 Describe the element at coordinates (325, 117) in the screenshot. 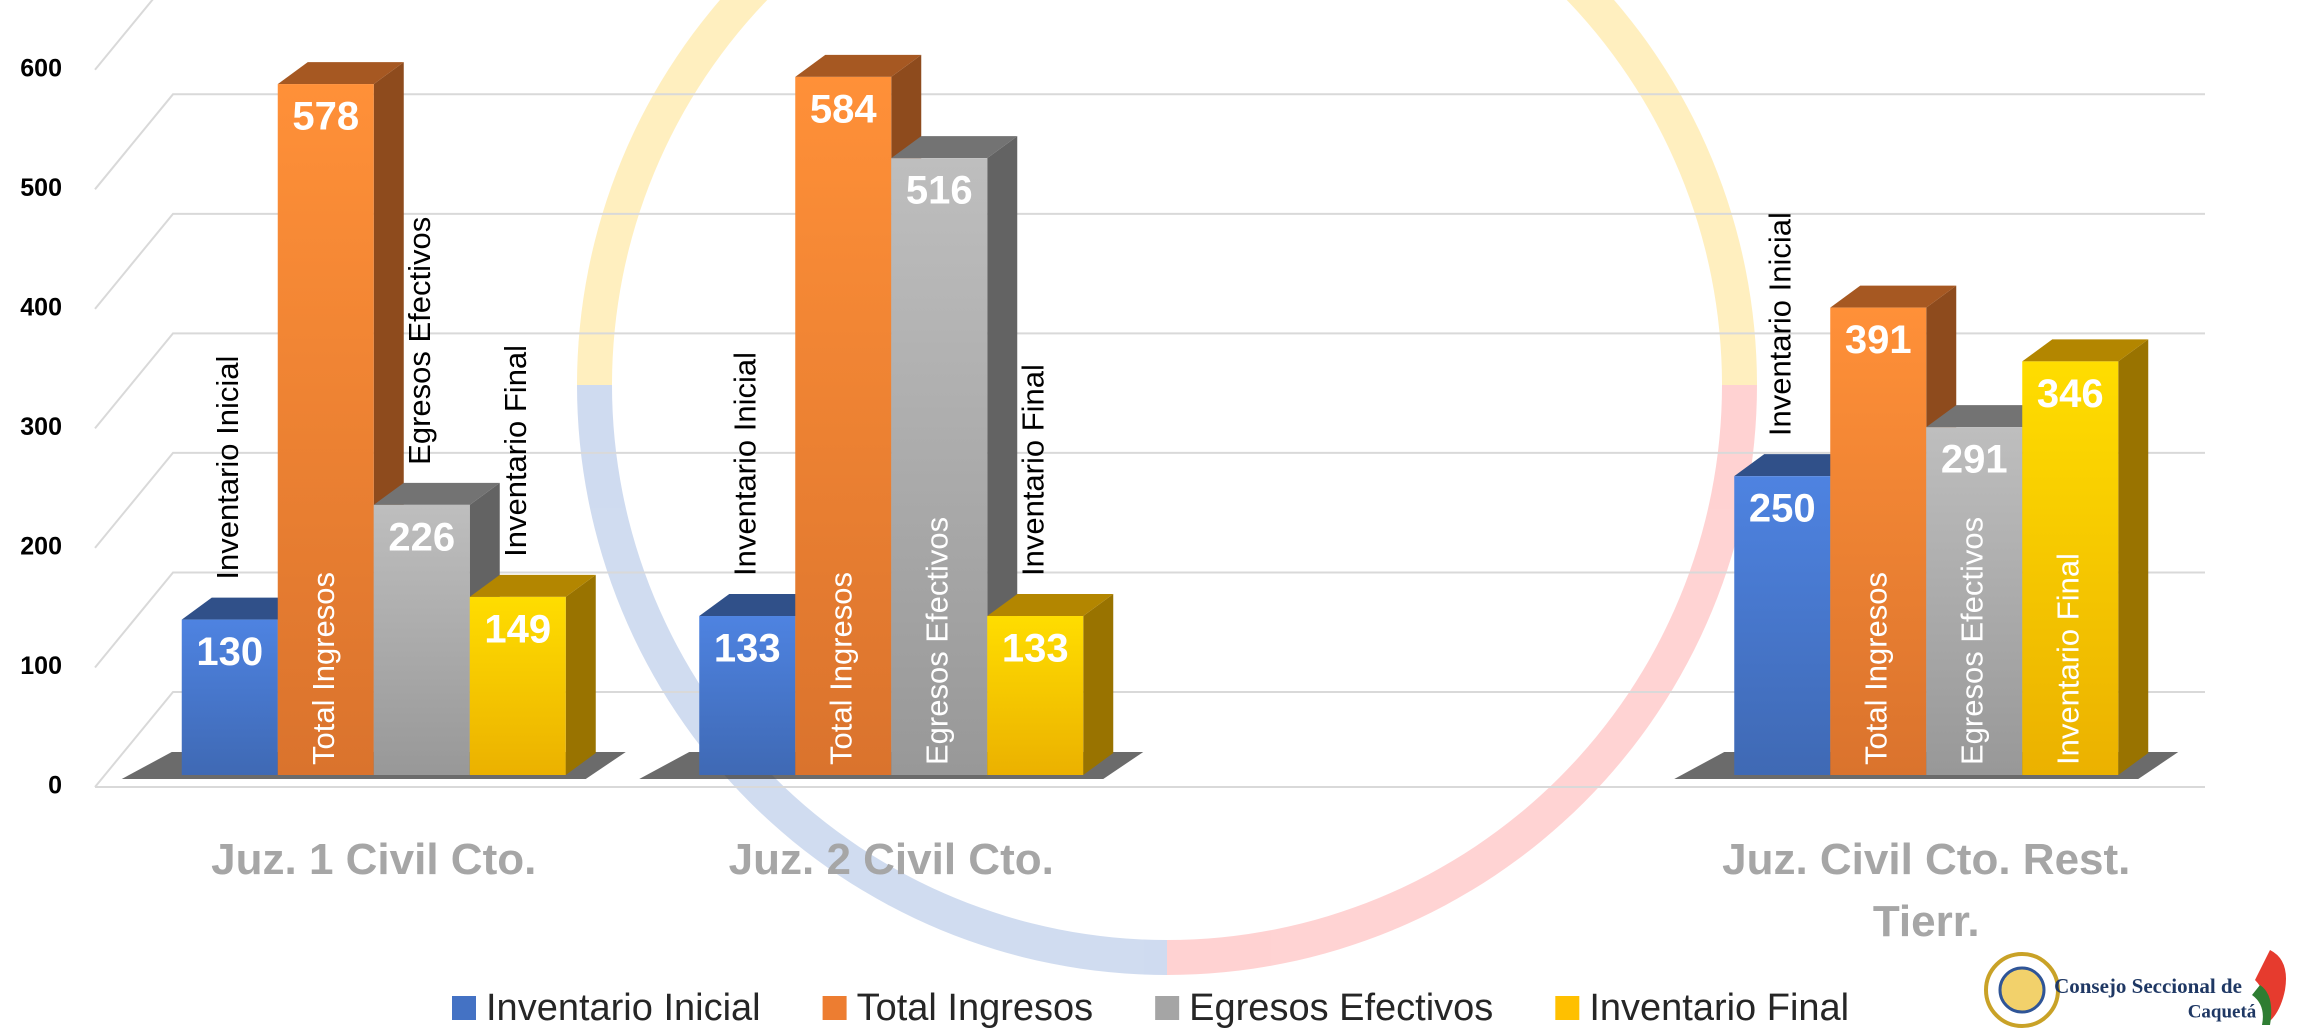

I see `value-label: 578` at that location.